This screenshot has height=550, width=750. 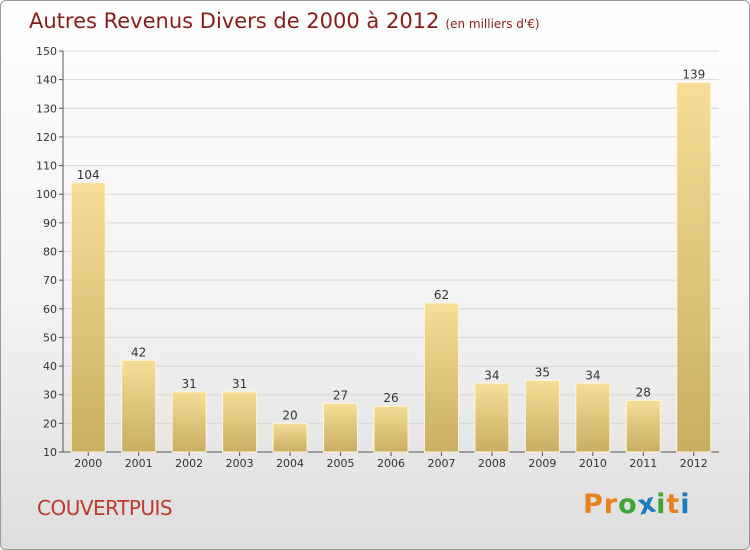 I want to click on data-label: 62, so click(x=441, y=295).